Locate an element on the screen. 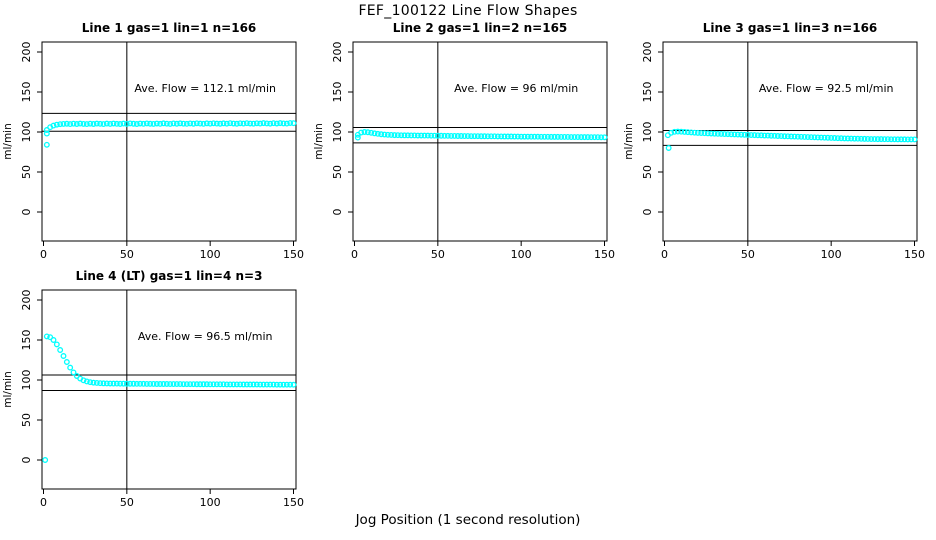 Image resolution: width=936 pixels, height=540 pixels. figure-x-axis-label: Jog Position (1 second resolution) is located at coordinates (468, 520).